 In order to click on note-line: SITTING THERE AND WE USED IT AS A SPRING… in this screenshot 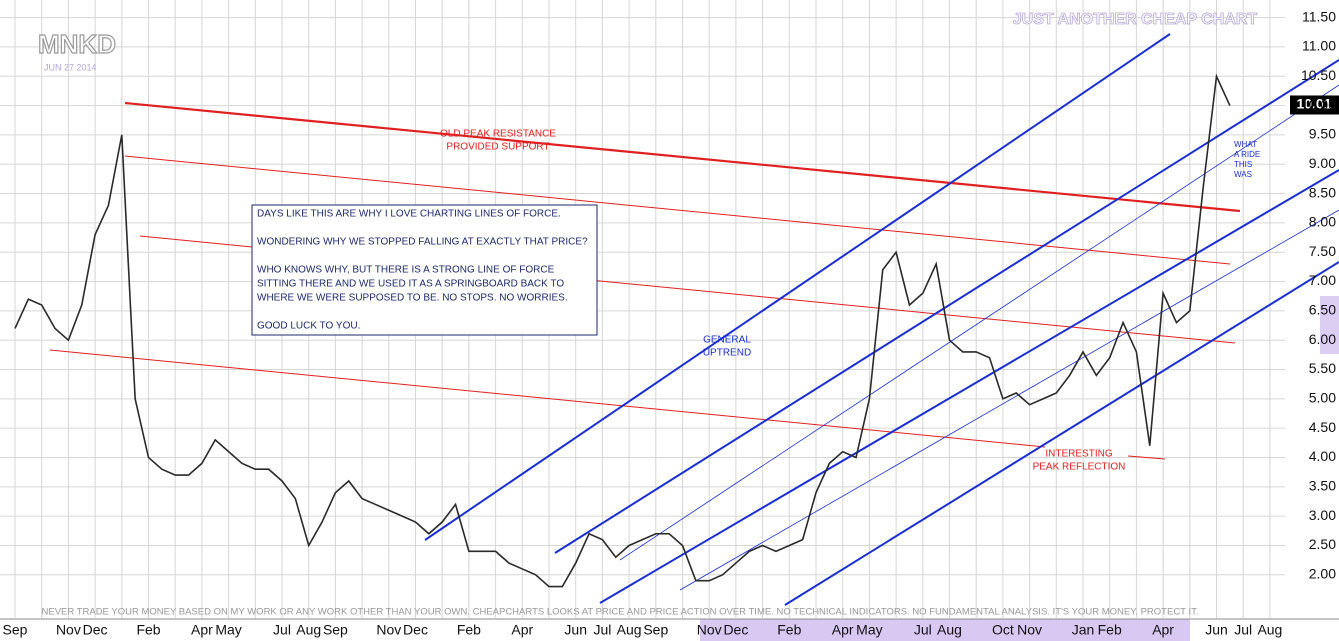, I will do `click(410, 284)`.